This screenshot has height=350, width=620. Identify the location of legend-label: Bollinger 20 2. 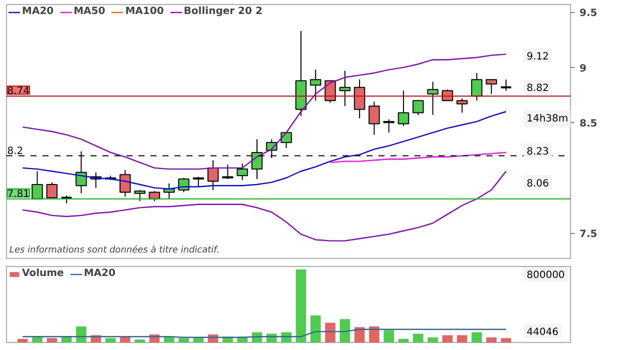
(223, 11).